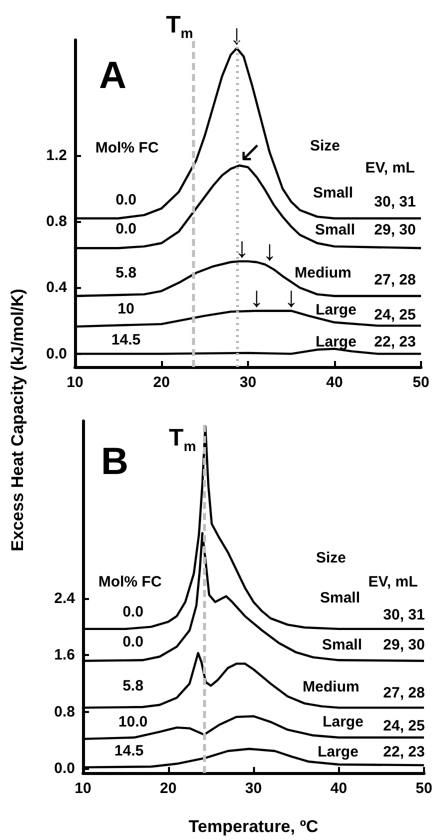  I want to click on y-tick-label: 1.6, so click(64, 655).